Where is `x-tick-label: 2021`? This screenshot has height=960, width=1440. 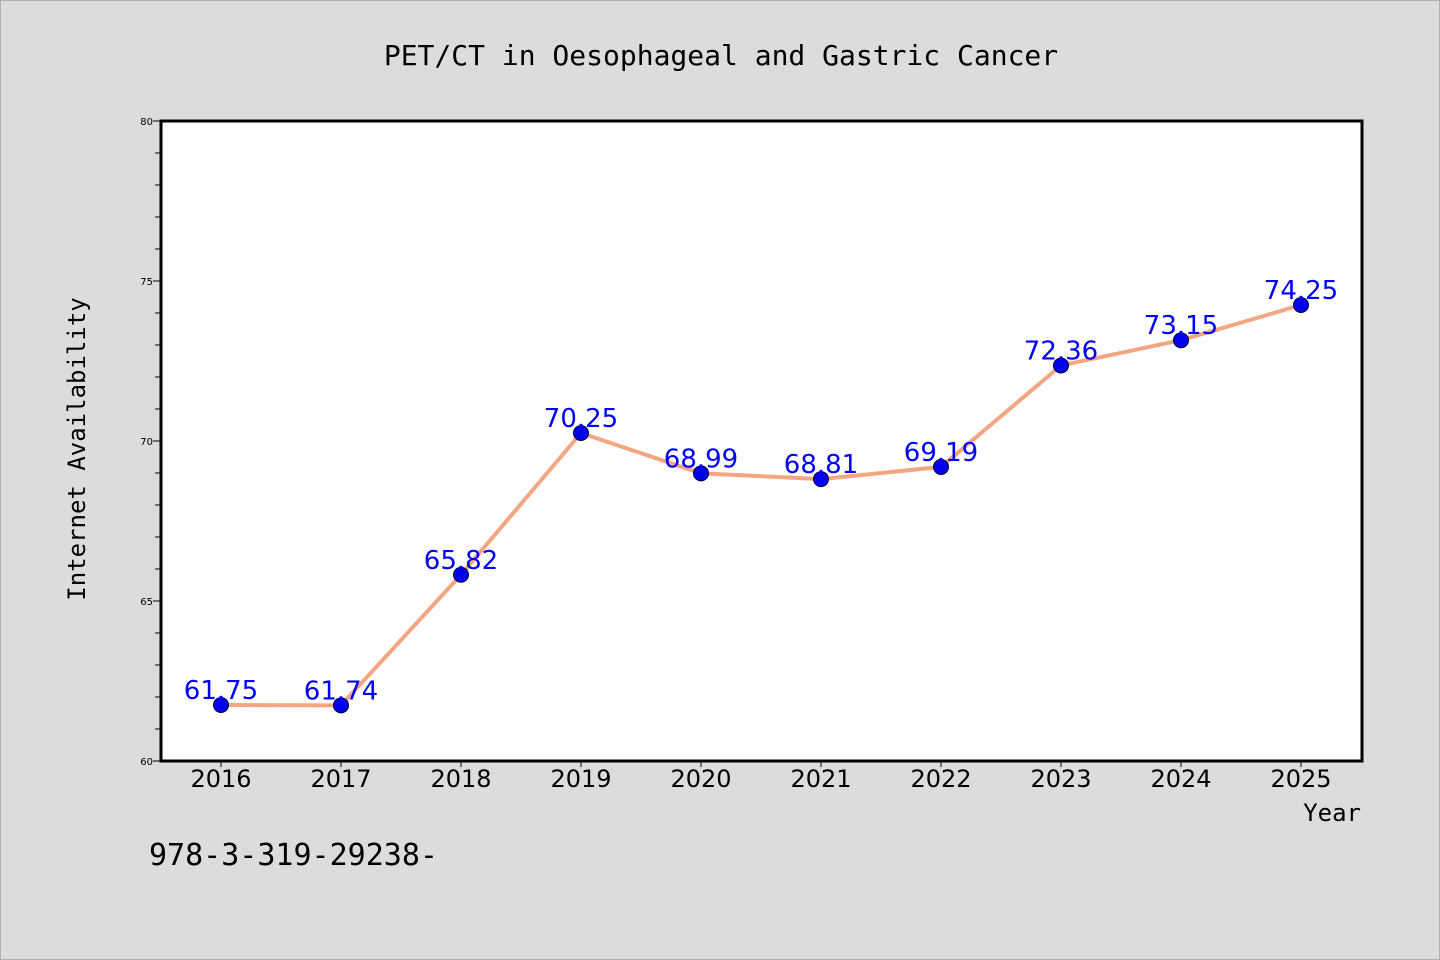 x-tick-label: 2021 is located at coordinates (820, 779).